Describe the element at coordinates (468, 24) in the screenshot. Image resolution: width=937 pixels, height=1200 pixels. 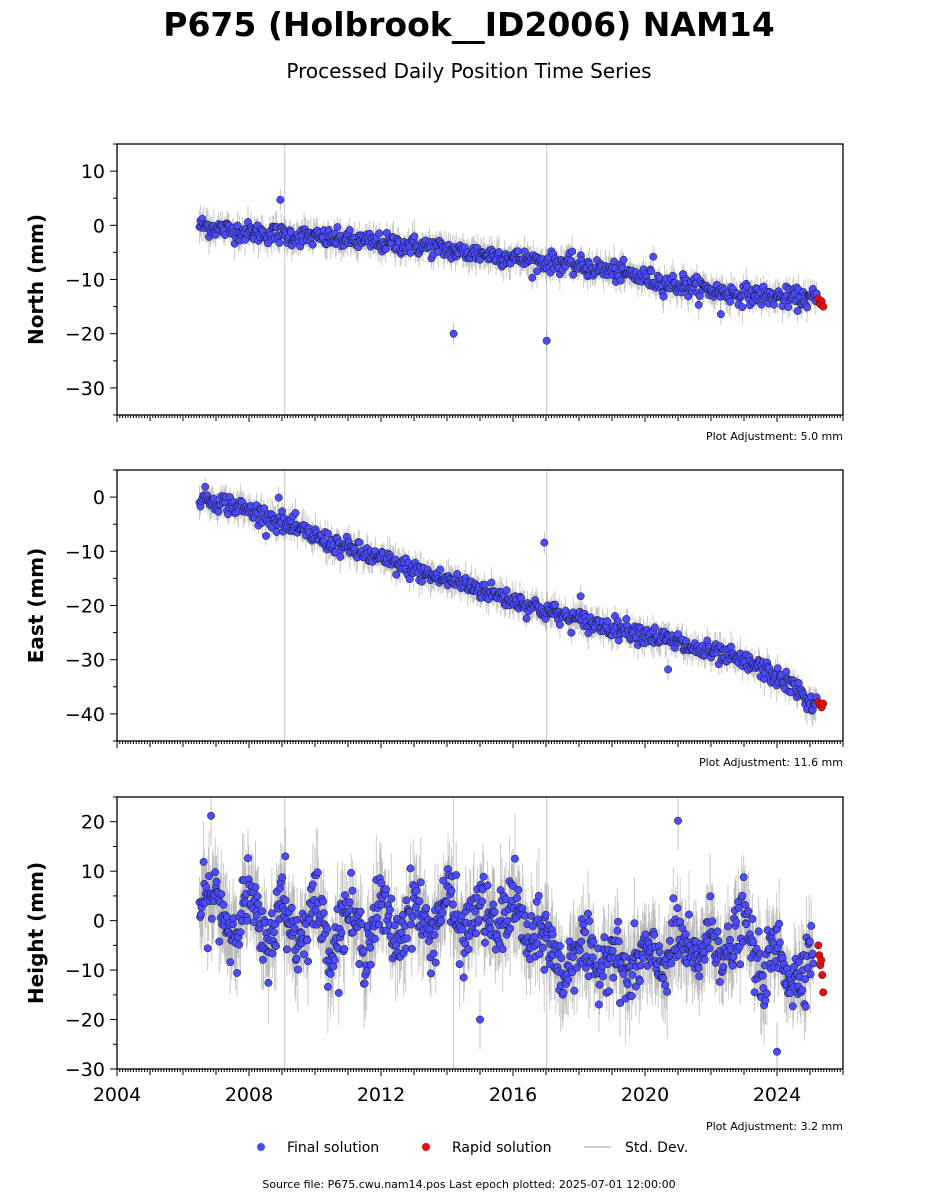
I see `chart-title: P675 (Holbrook__ID2006) NAM14` at that location.